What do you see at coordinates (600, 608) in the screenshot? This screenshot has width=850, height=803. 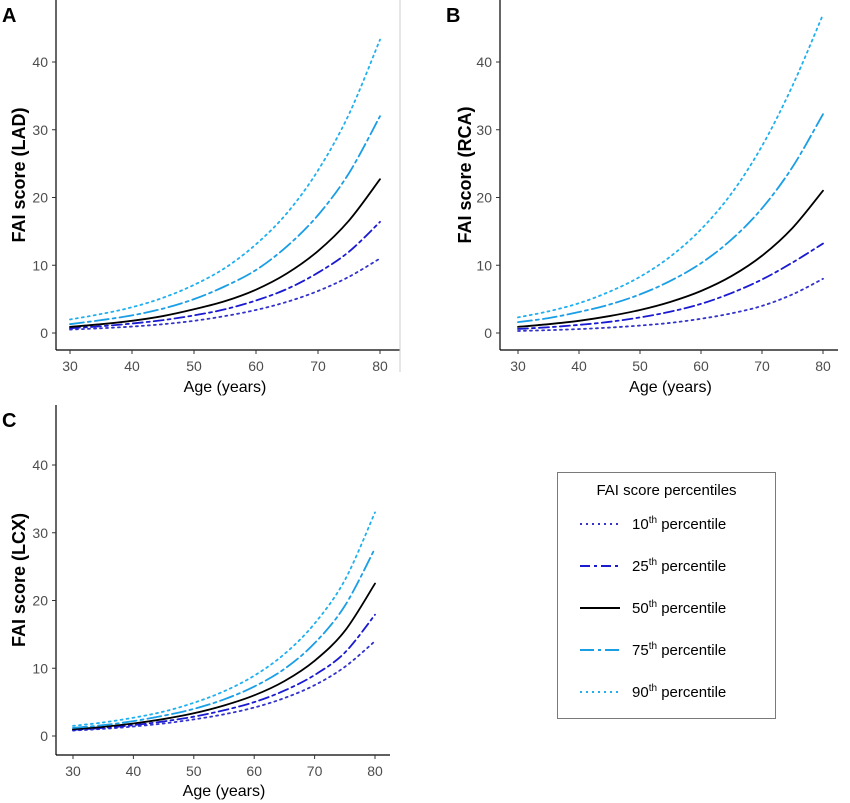 I see `legend-key-50th` at bounding box center [600, 608].